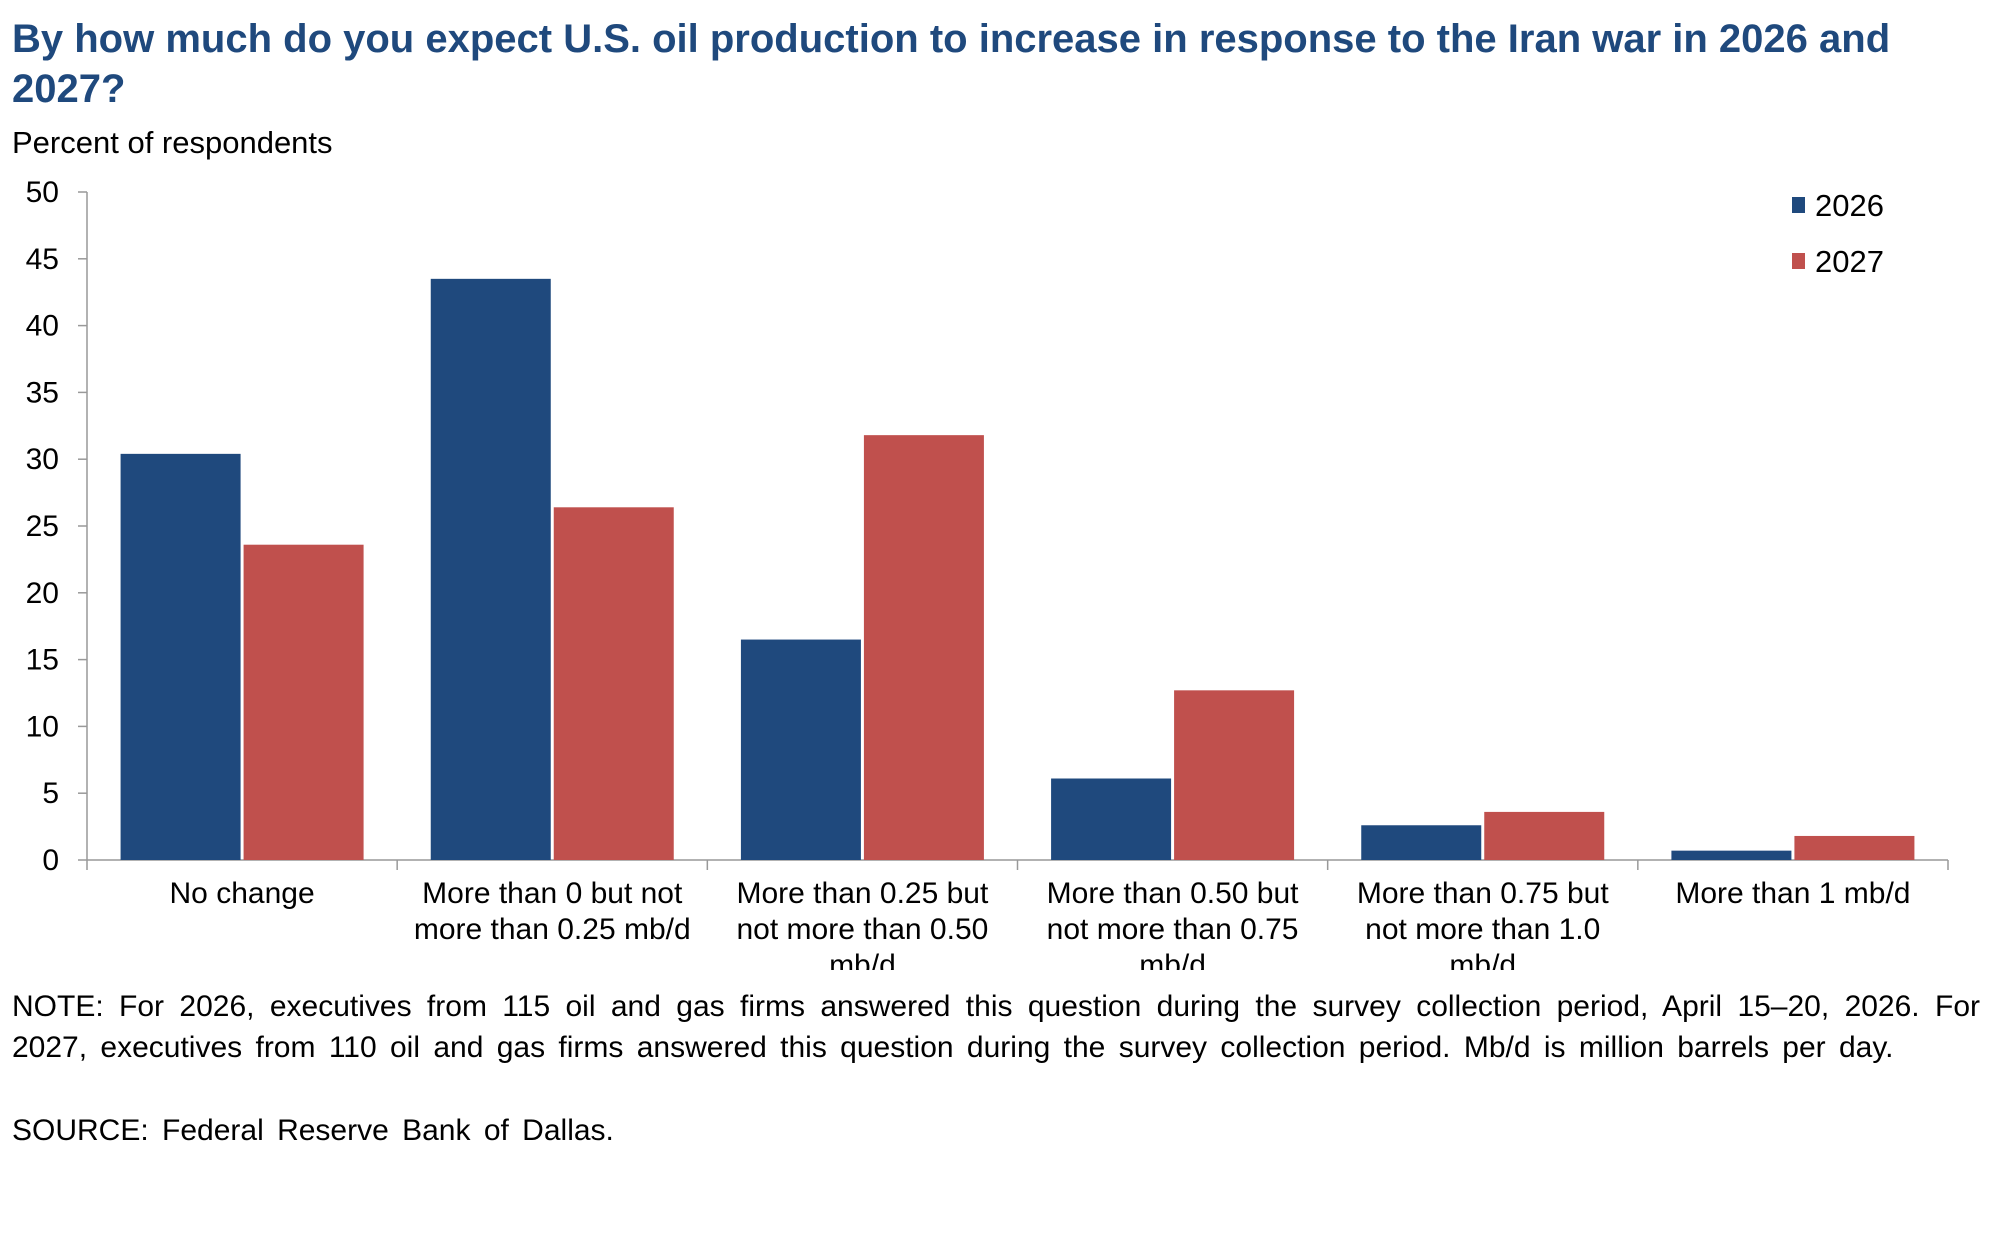  What do you see at coordinates (42, 259) in the screenshot?
I see `y-tick-label: 45` at bounding box center [42, 259].